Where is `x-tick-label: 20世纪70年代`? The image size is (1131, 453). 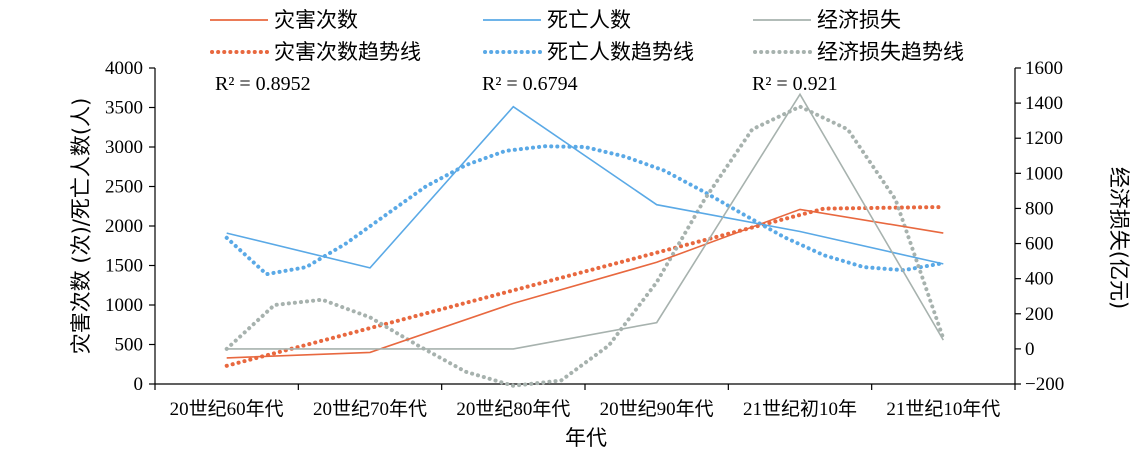 x-tick-label: 20世纪70年代 is located at coordinates (370, 409).